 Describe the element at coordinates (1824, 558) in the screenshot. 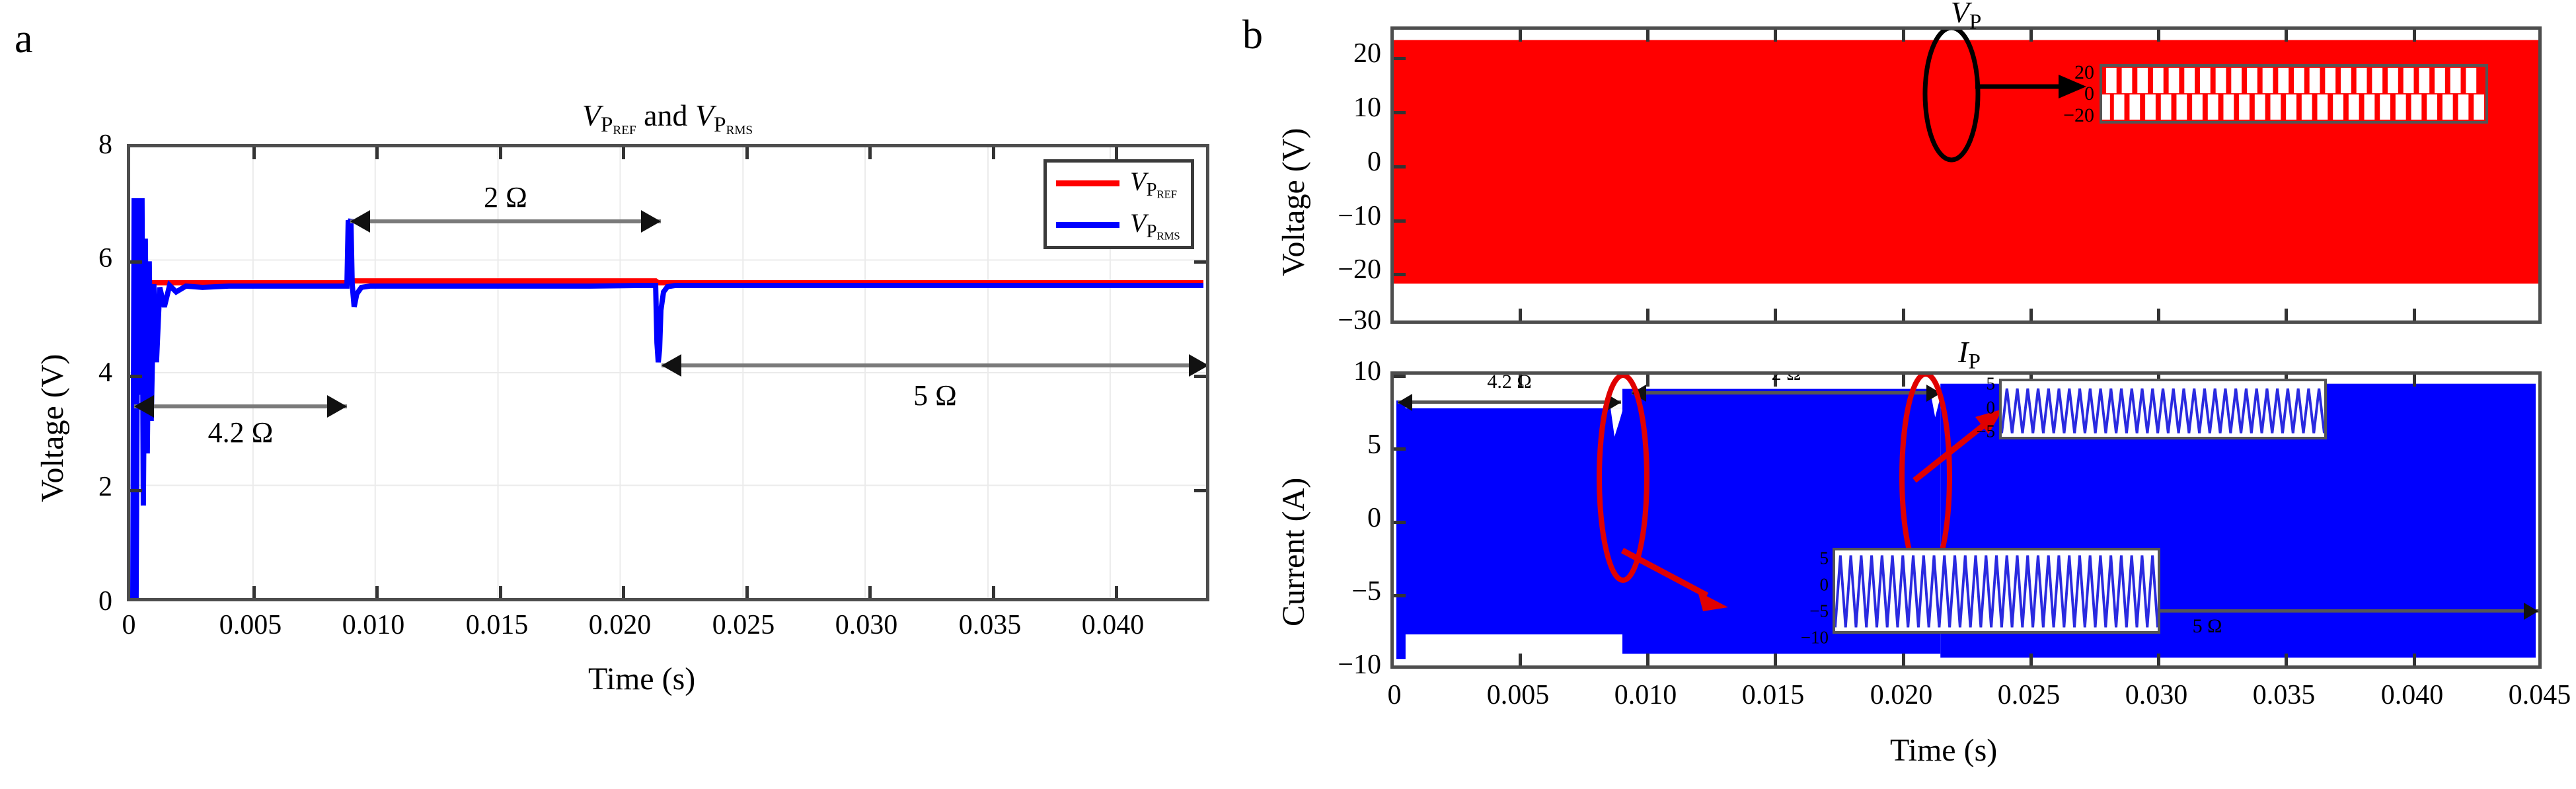

I see `inset-ytick-label: 5` at that location.